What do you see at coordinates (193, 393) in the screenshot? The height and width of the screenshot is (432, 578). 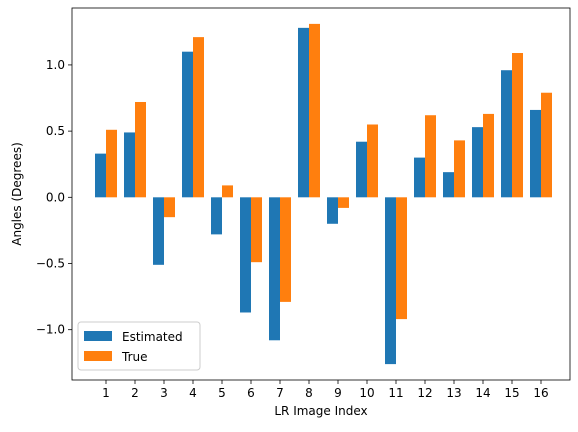 I see `x-tick-label: 4` at bounding box center [193, 393].